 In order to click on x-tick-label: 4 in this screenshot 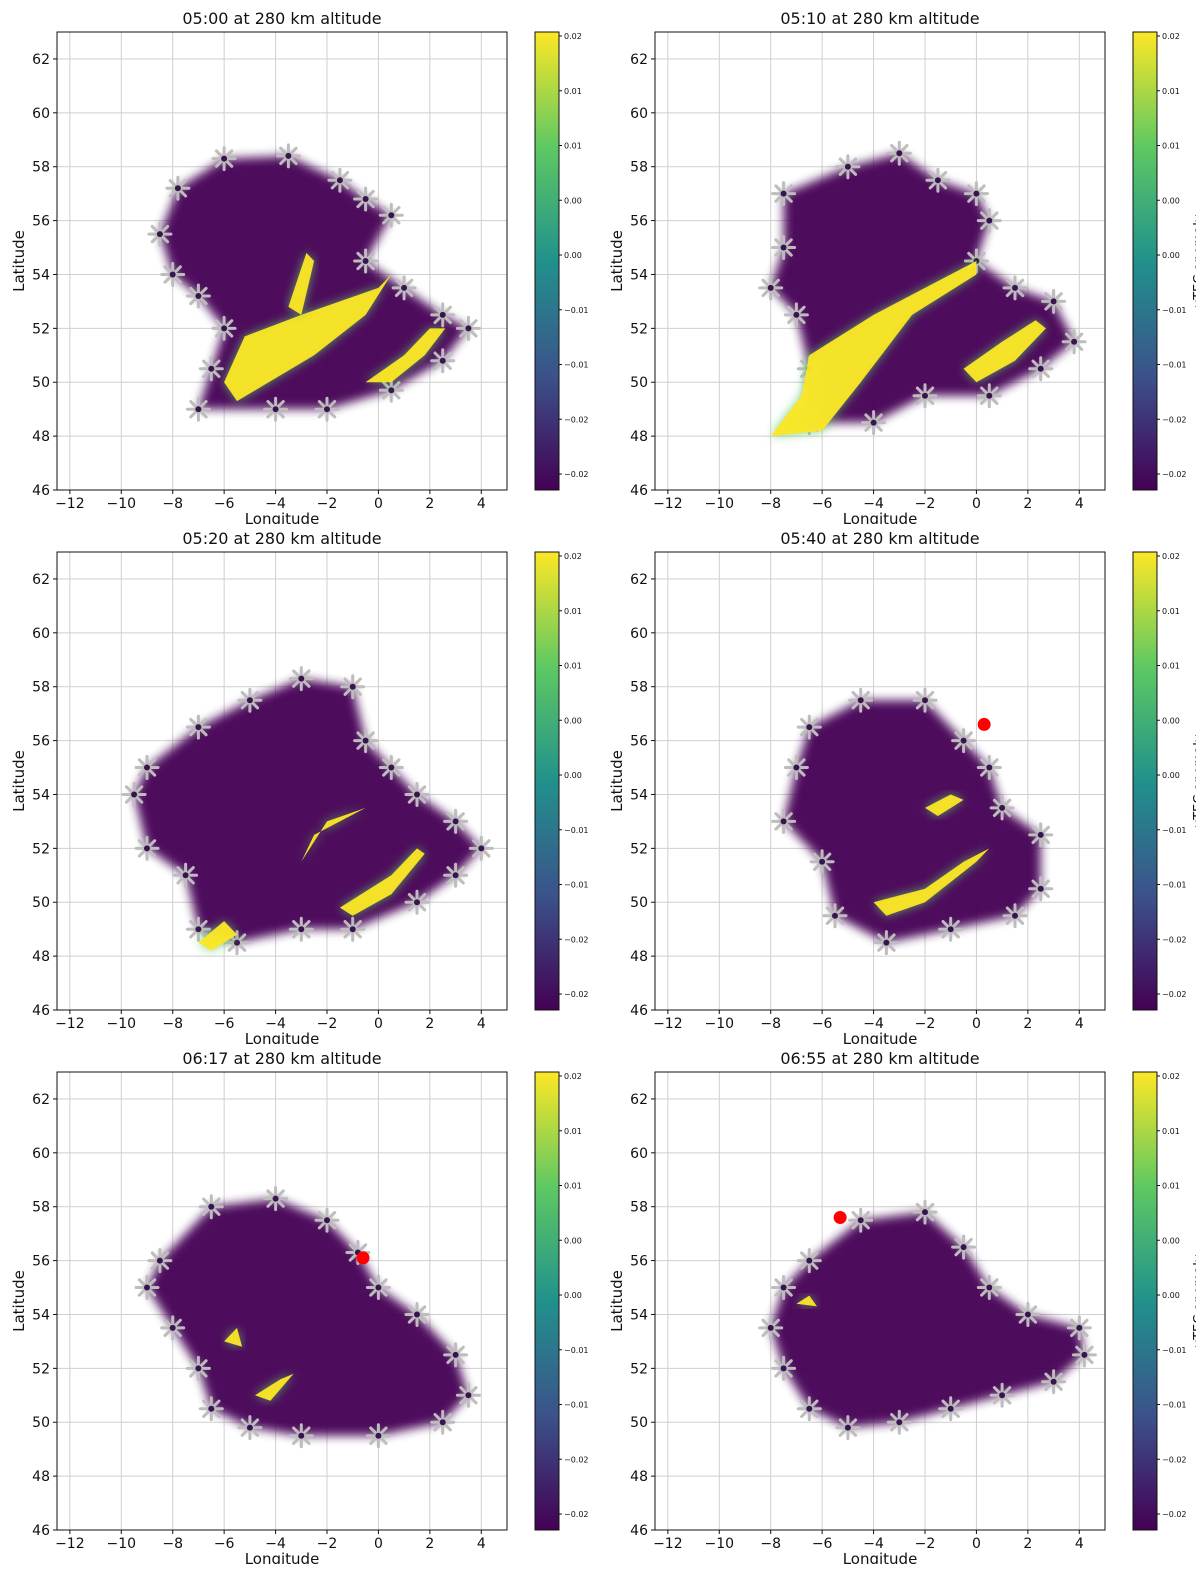, I will do `click(1079, 504)`.